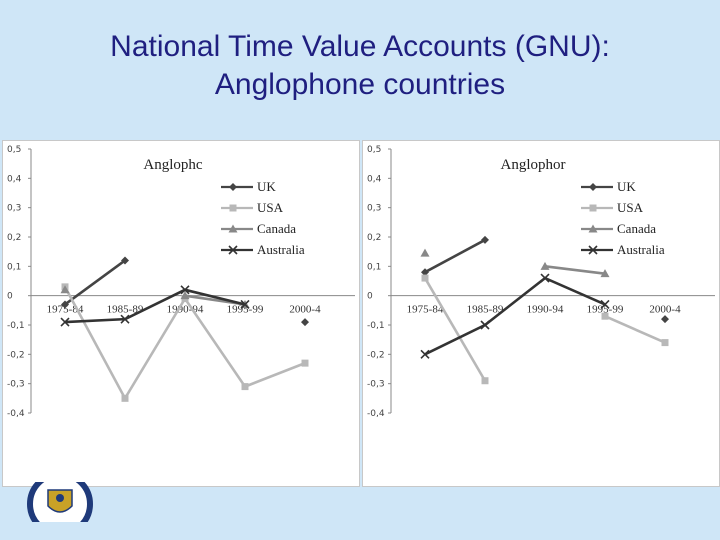  What do you see at coordinates (575, 270) in the screenshot?
I see `series-line-canada` at bounding box center [575, 270].